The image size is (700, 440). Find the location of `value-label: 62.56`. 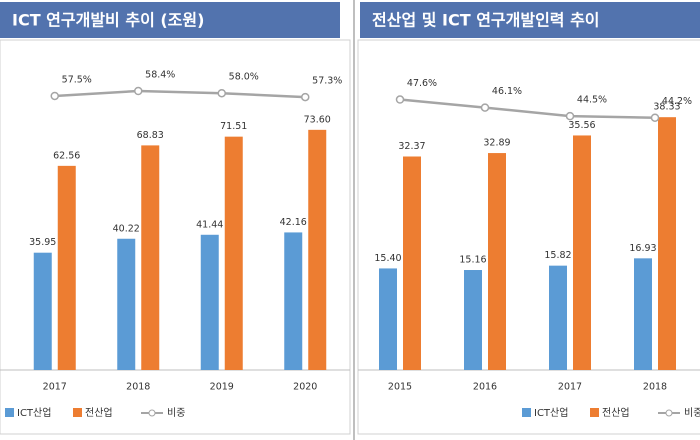

value-label: 62.56 is located at coordinates (66, 155).